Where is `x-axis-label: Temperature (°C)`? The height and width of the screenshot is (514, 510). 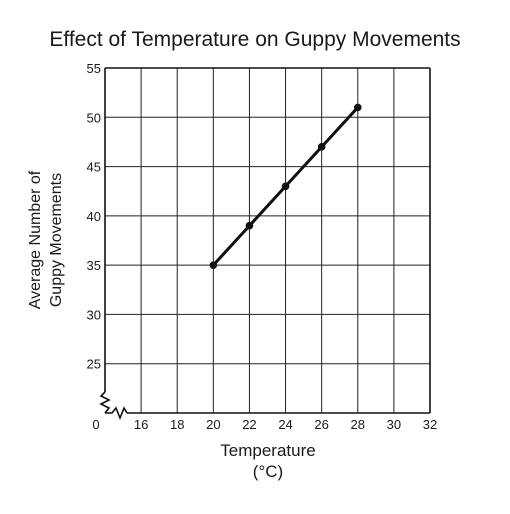
x-axis-label: Temperature (°C) is located at coordinates (268, 461).